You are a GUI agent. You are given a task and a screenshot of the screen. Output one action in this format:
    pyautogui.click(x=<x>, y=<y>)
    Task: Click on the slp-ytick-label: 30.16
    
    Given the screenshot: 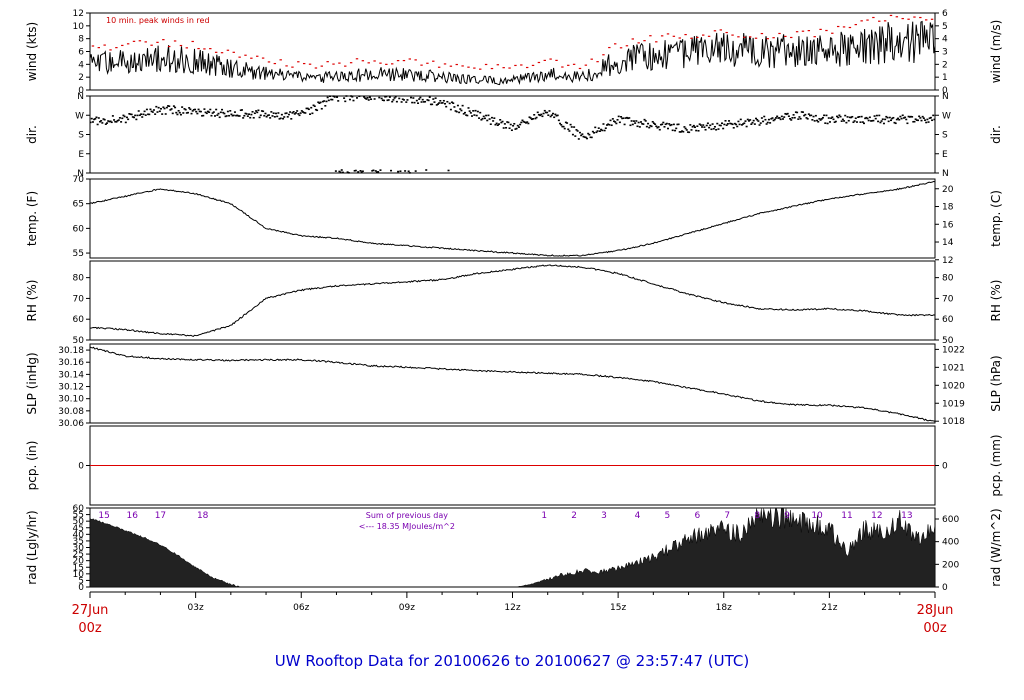 What is the action you would take?
    pyautogui.click(x=71, y=363)
    